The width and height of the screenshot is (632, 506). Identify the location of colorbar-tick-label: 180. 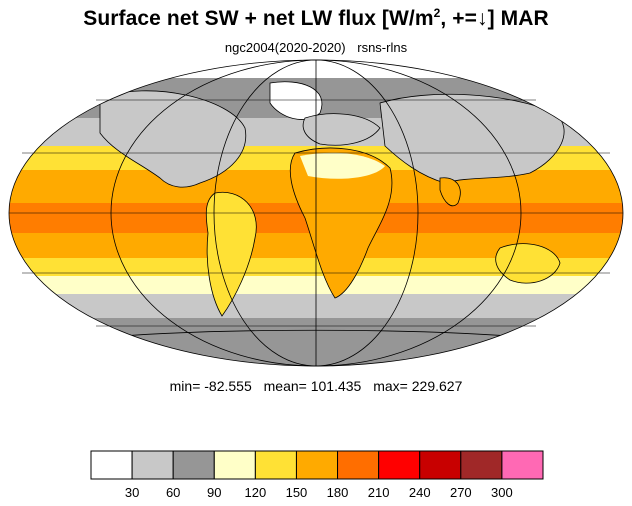
(337, 492).